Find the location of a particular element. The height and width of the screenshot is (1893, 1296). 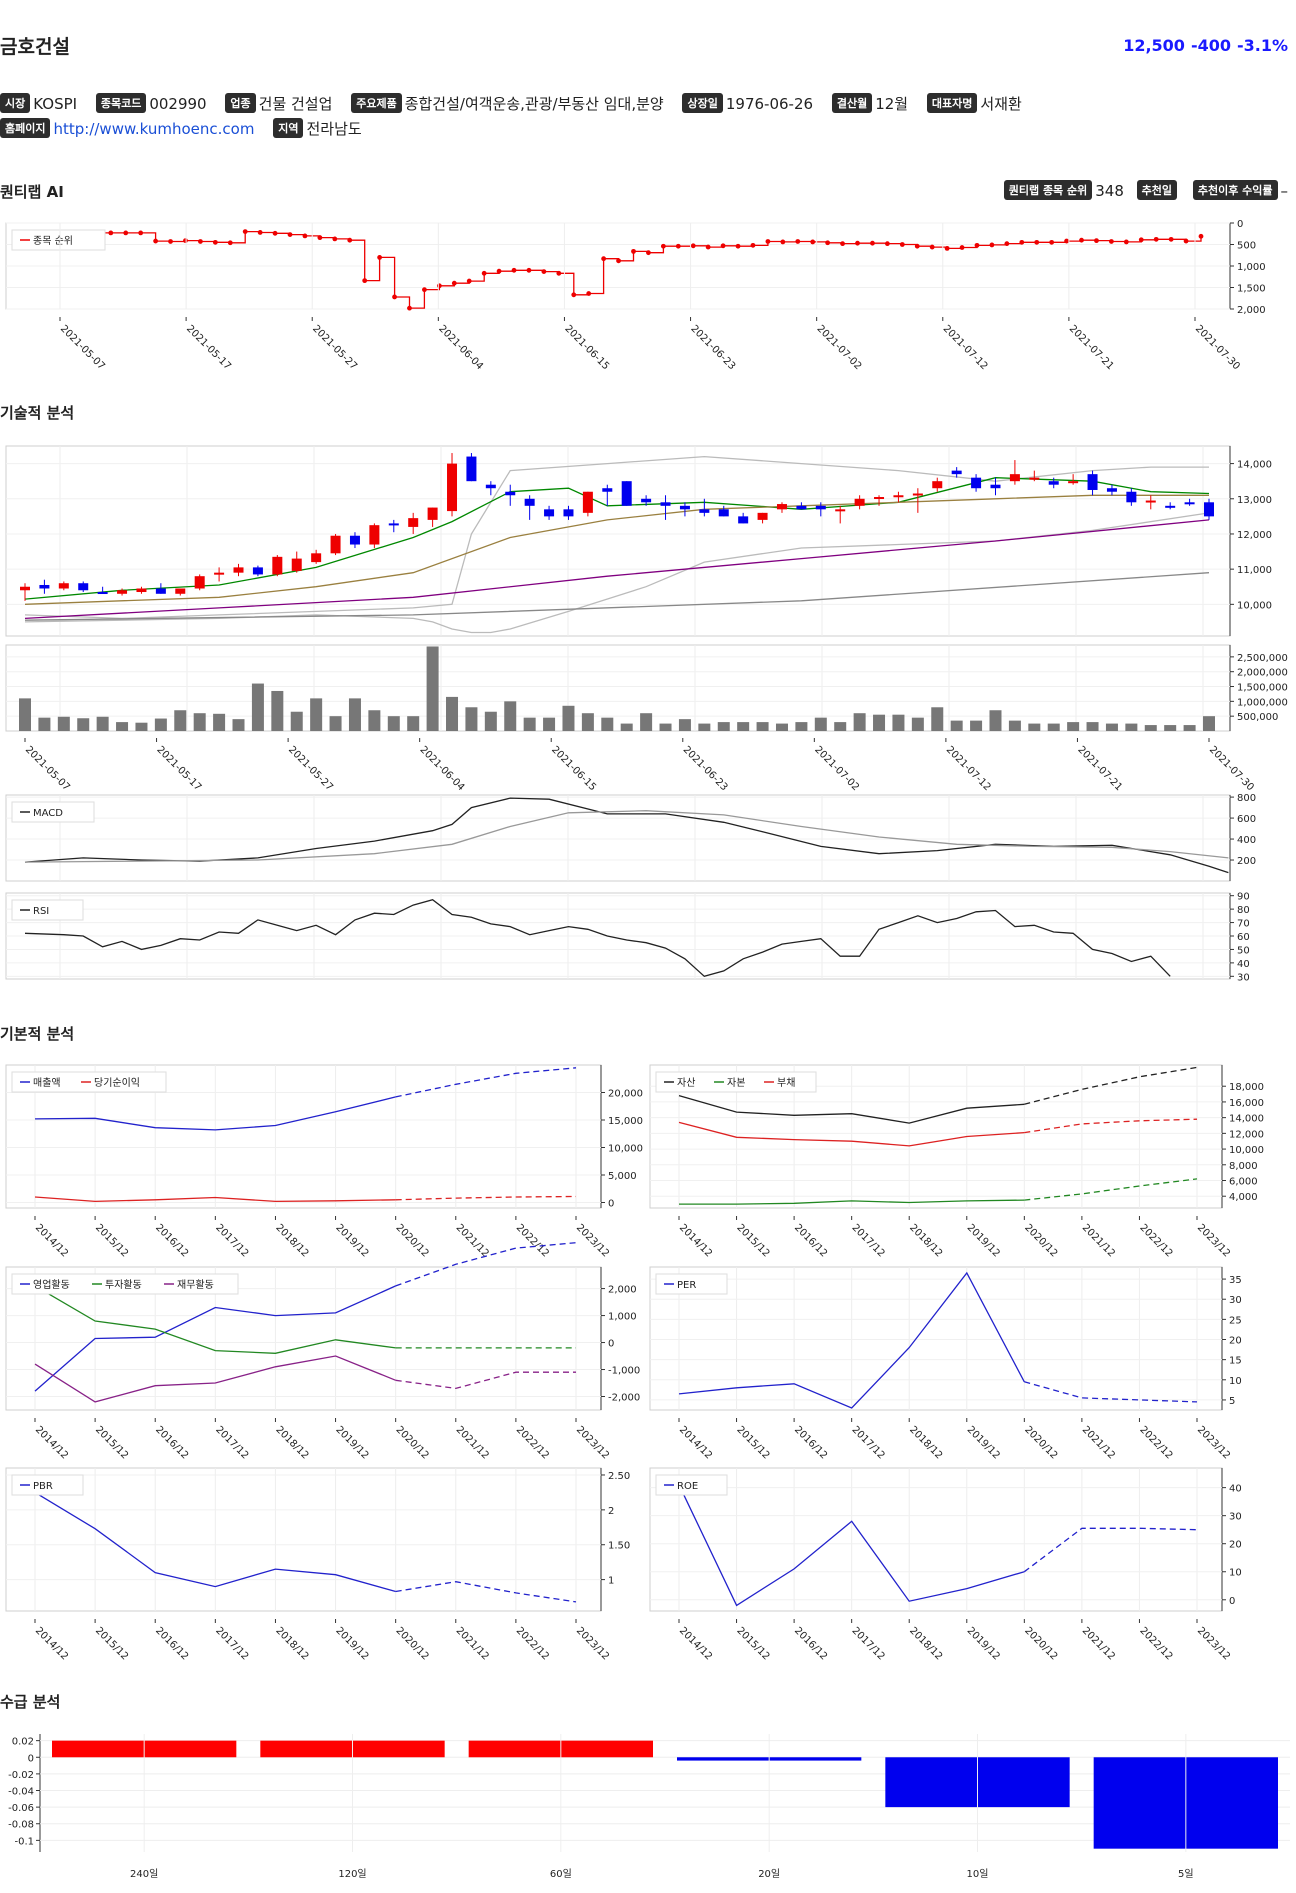

volume-x-label: 2021-07-30 is located at coordinates (1231, 768).